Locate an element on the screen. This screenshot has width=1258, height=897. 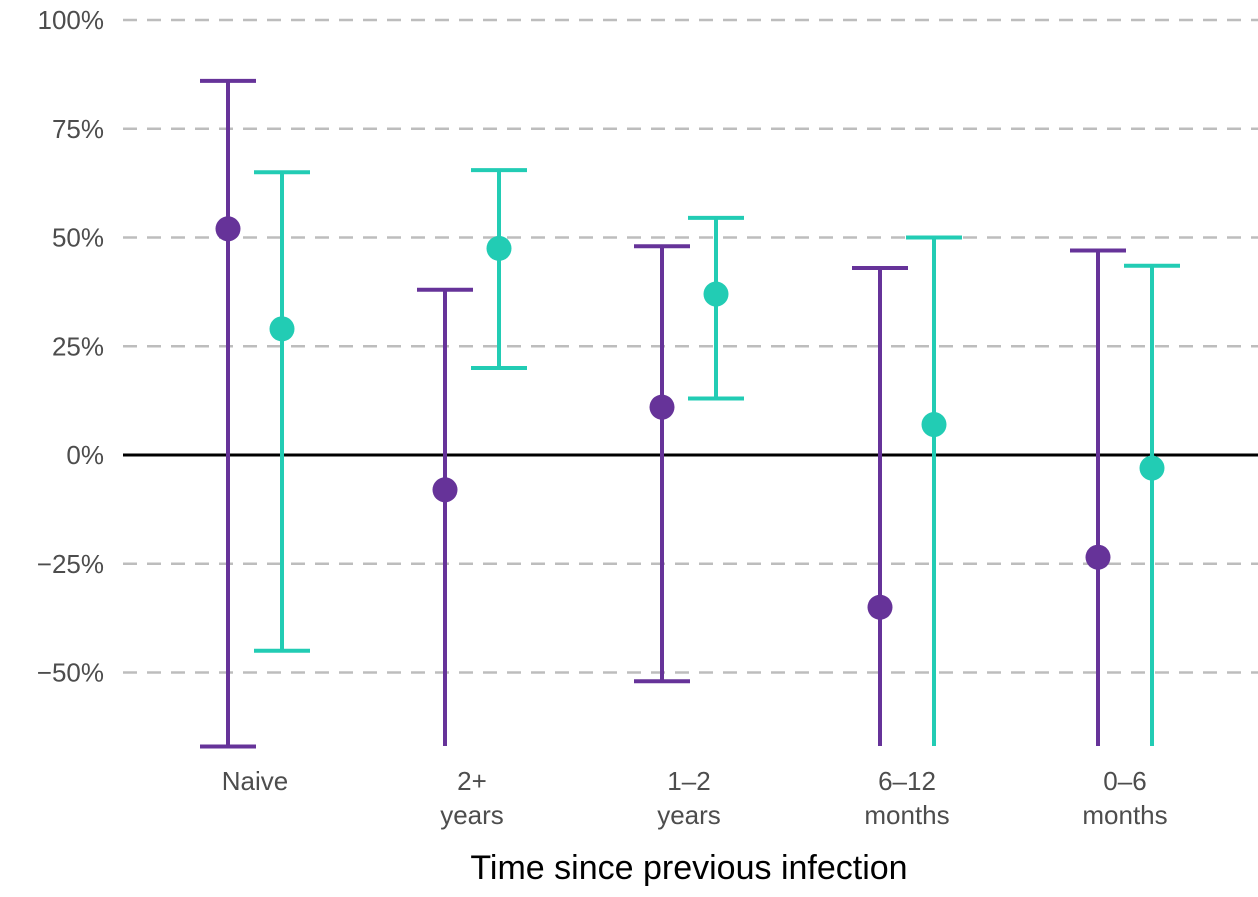
y-tick-label: 75% is located at coordinates (78, 129).